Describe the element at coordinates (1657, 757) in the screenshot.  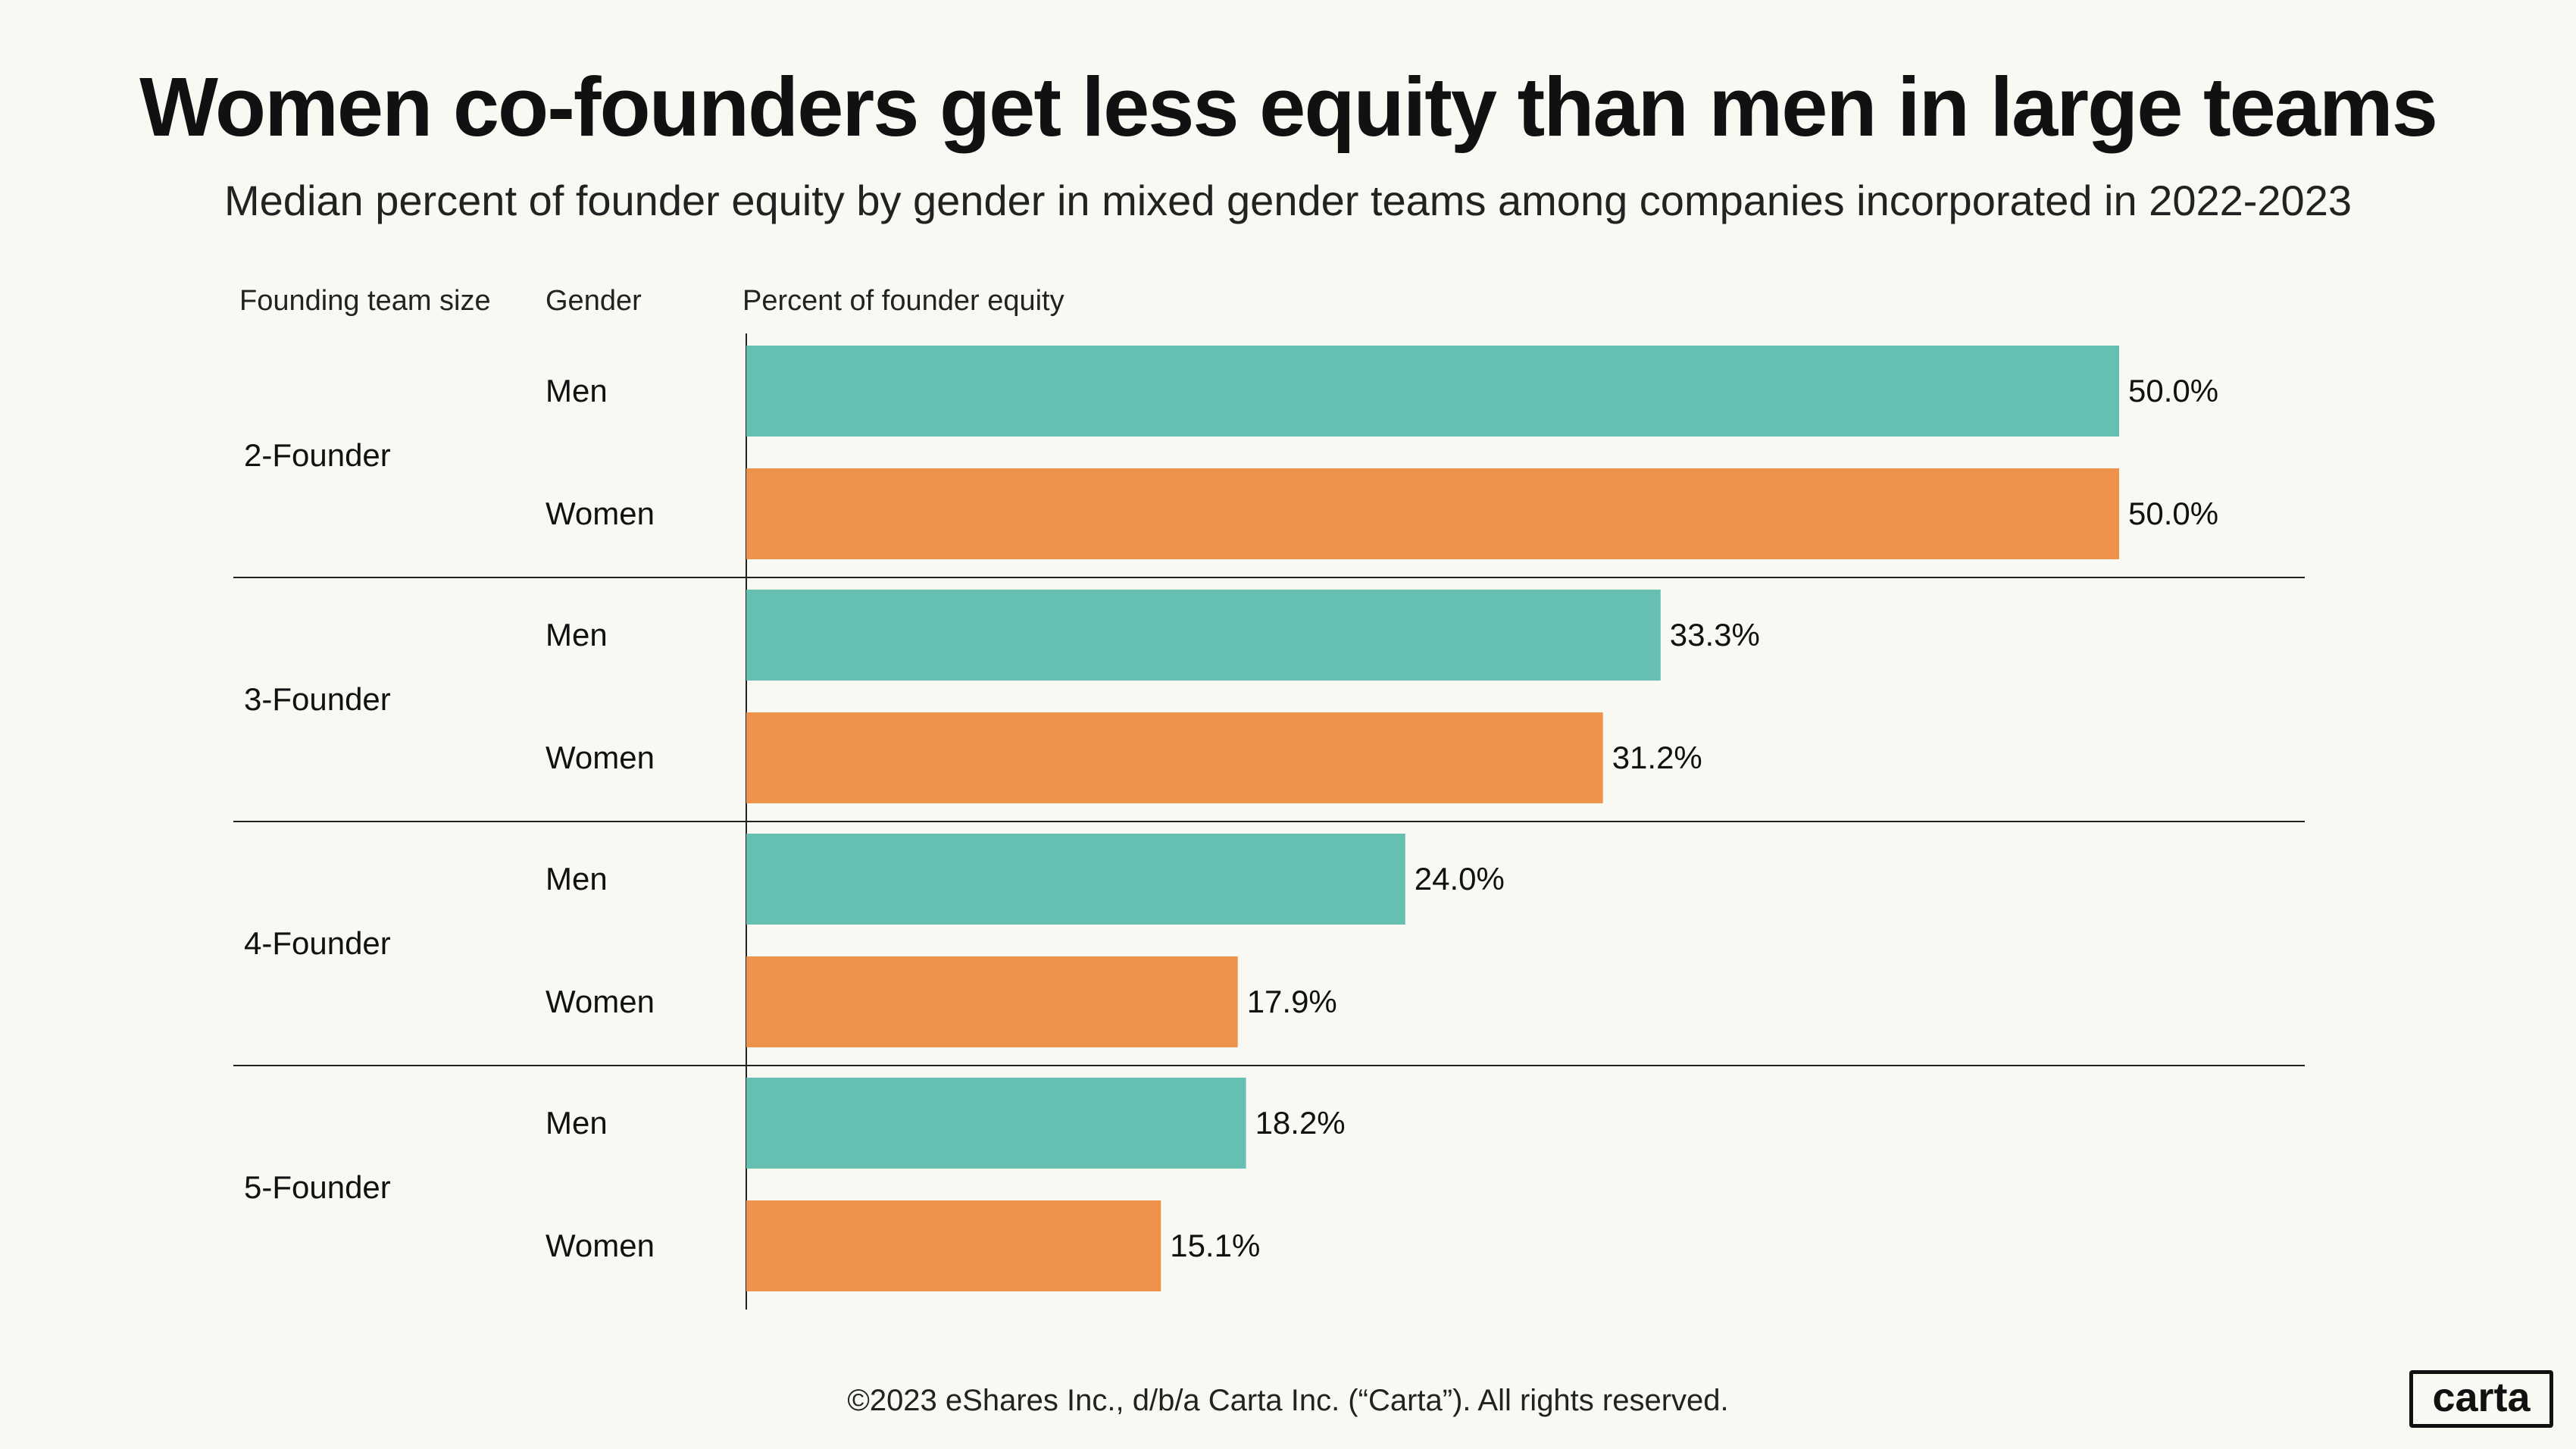
I see `bar-value-label: 31.2%` at that location.